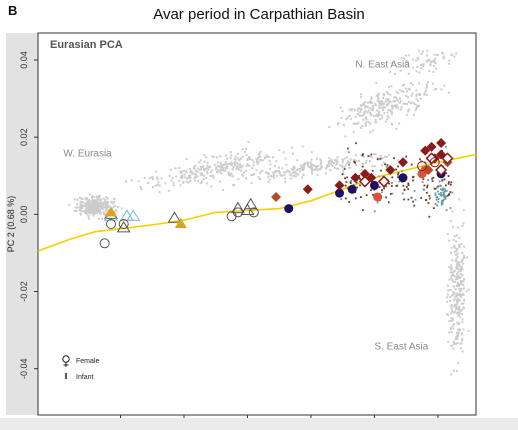 The height and width of the screenshot is (430, 518). Describe the element at coordinates (174, 217) in the screenshot. I see `open-triangle-marker` at that location.